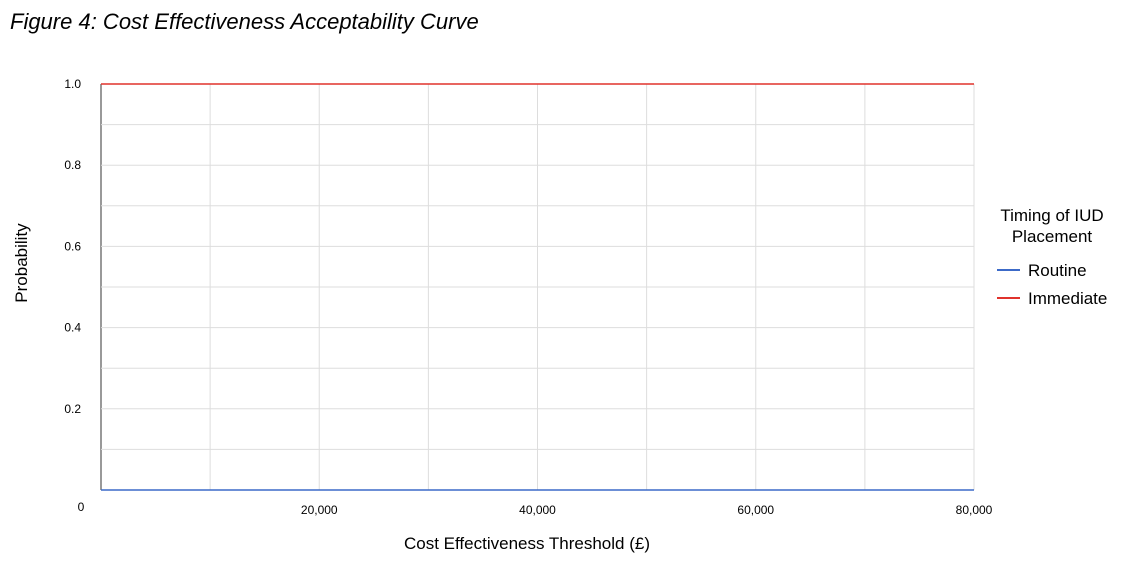 The width and height of the screenshot is (1138, 566). Describe the element at coordinates (1057, 270) in the screenshot. I see `legend-label-routine: Routine` at that location.